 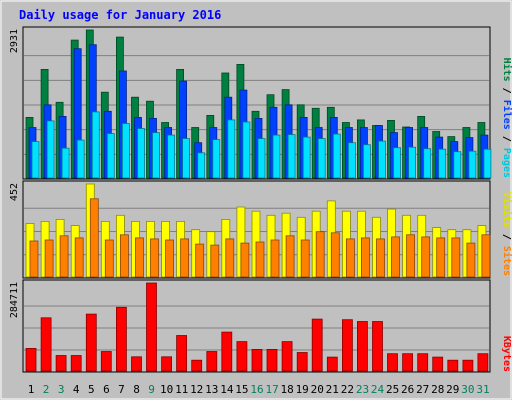 I want to click on x-tick-day-14: 14, so click(x=227, y=389).